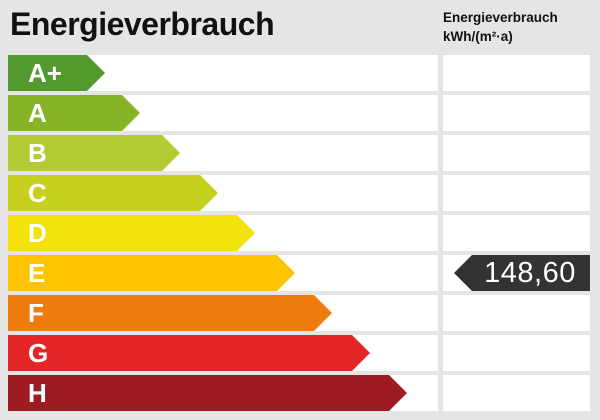  I want to click on energy-band-row: A, so click(300, 113).